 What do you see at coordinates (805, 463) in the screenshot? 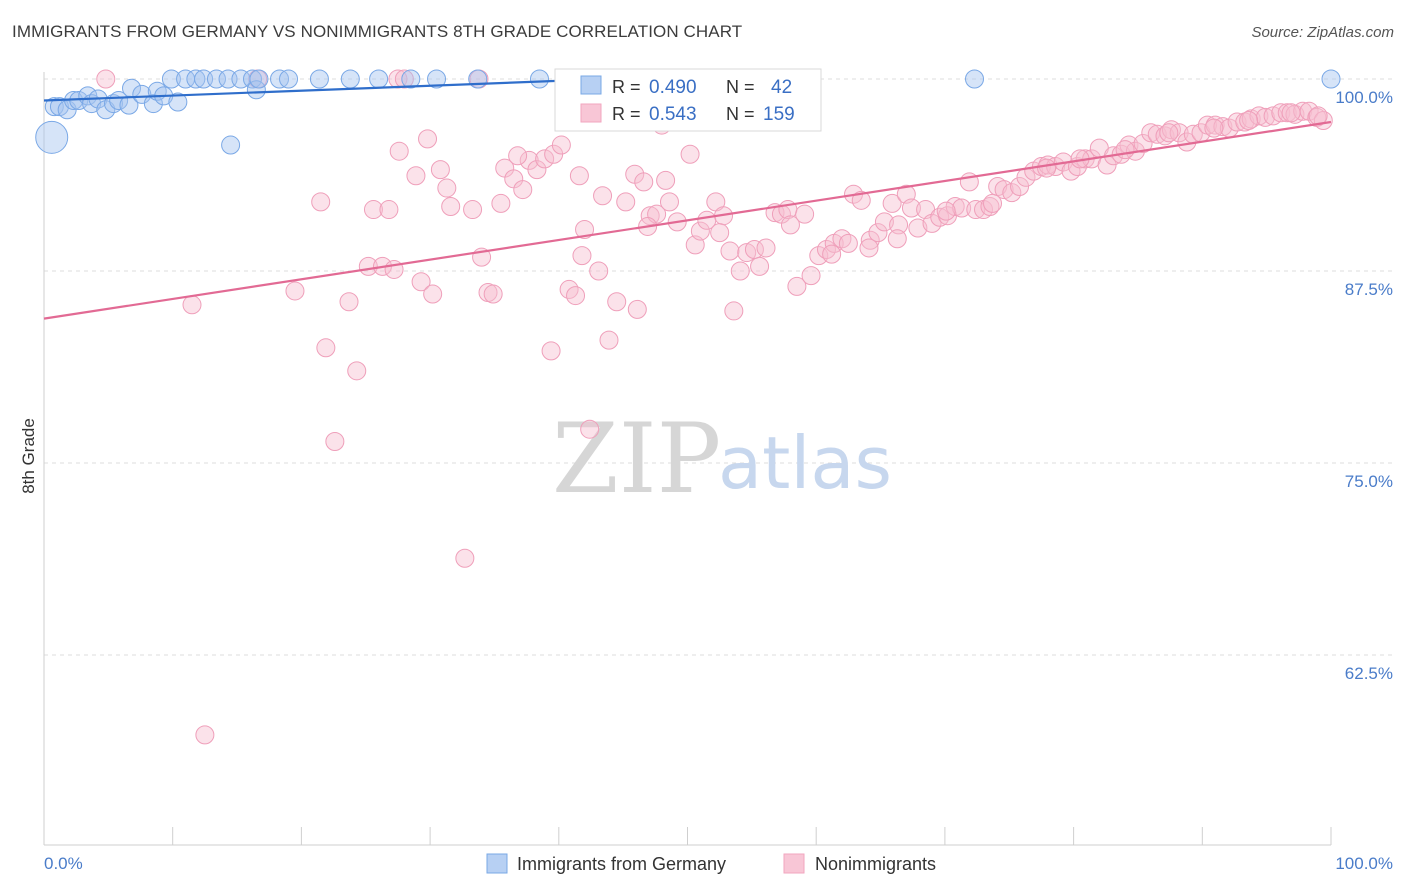
I see `watermark-atlas: atlas` at bounding box center [805, 463].